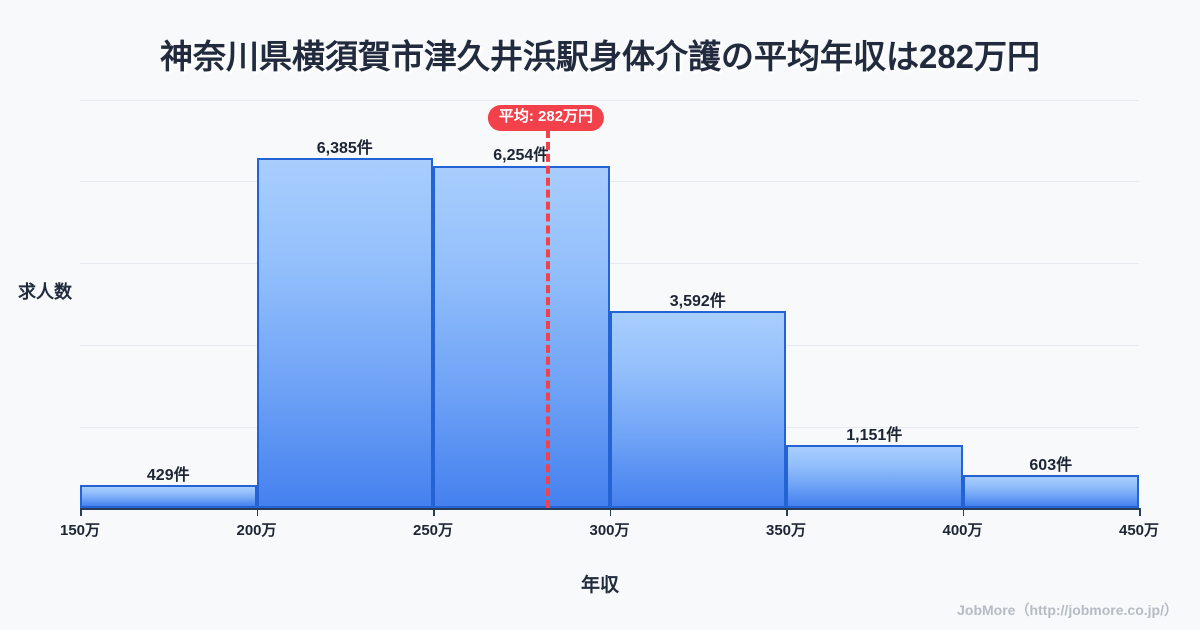  I want to click on average-marker-badge: 平均: 282万円, so click(546, 118).